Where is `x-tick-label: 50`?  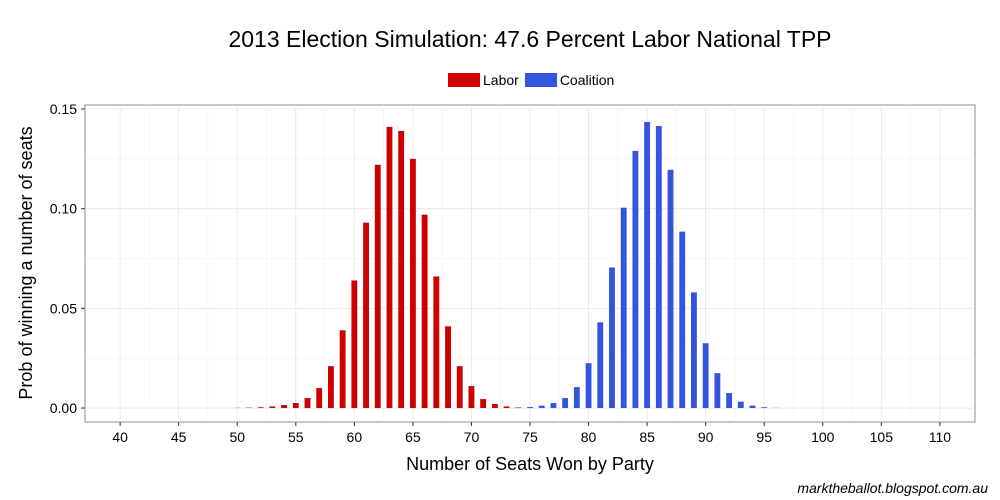 x-tick-label: 50 is located at coordinates (237, 437).